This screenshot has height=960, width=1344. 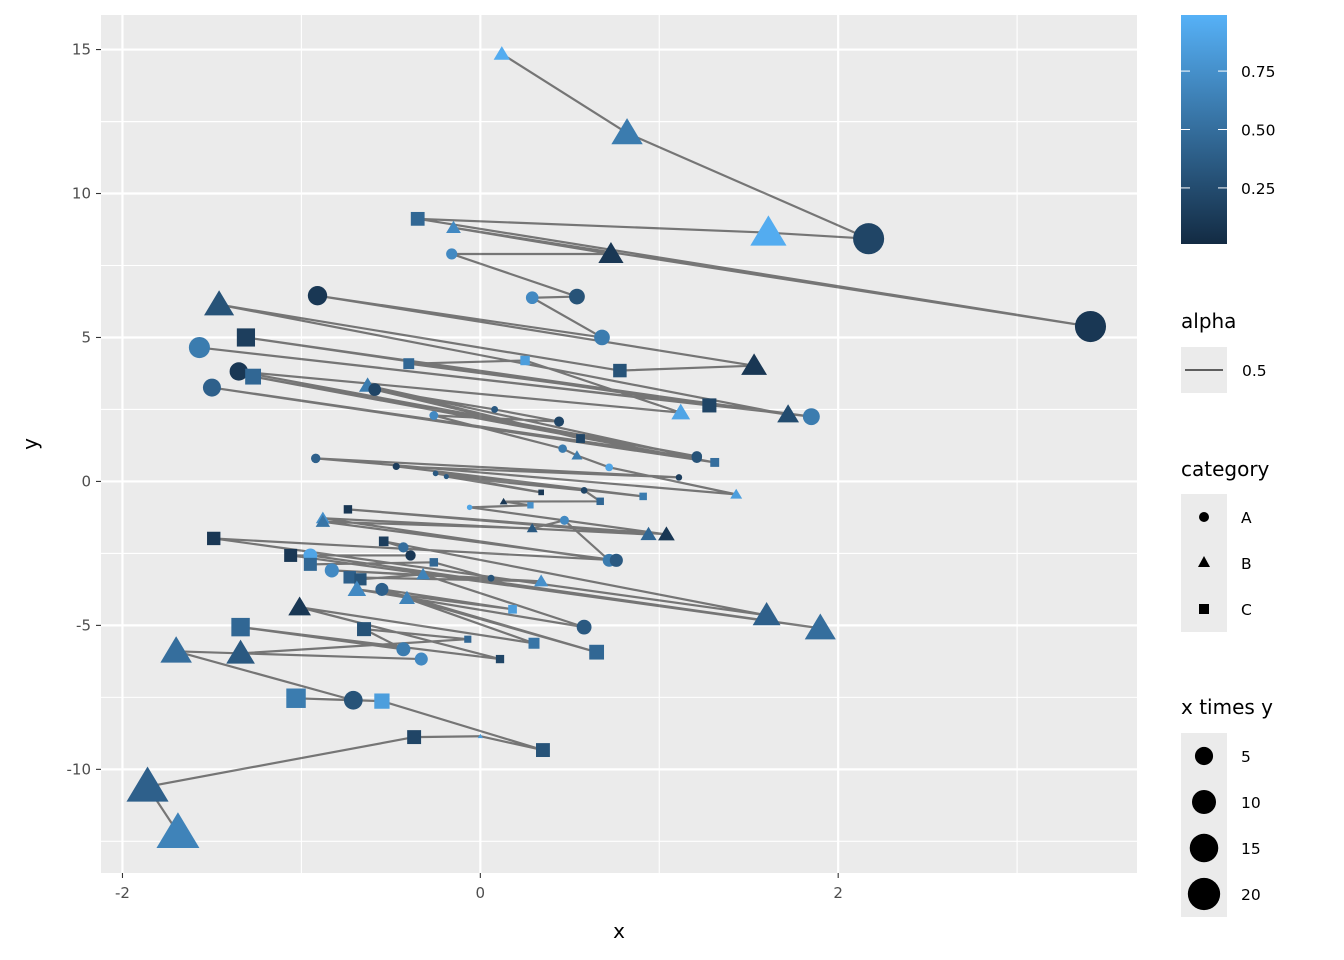 I want to click on y-tick-label: -5, so click(x=83, y=625).